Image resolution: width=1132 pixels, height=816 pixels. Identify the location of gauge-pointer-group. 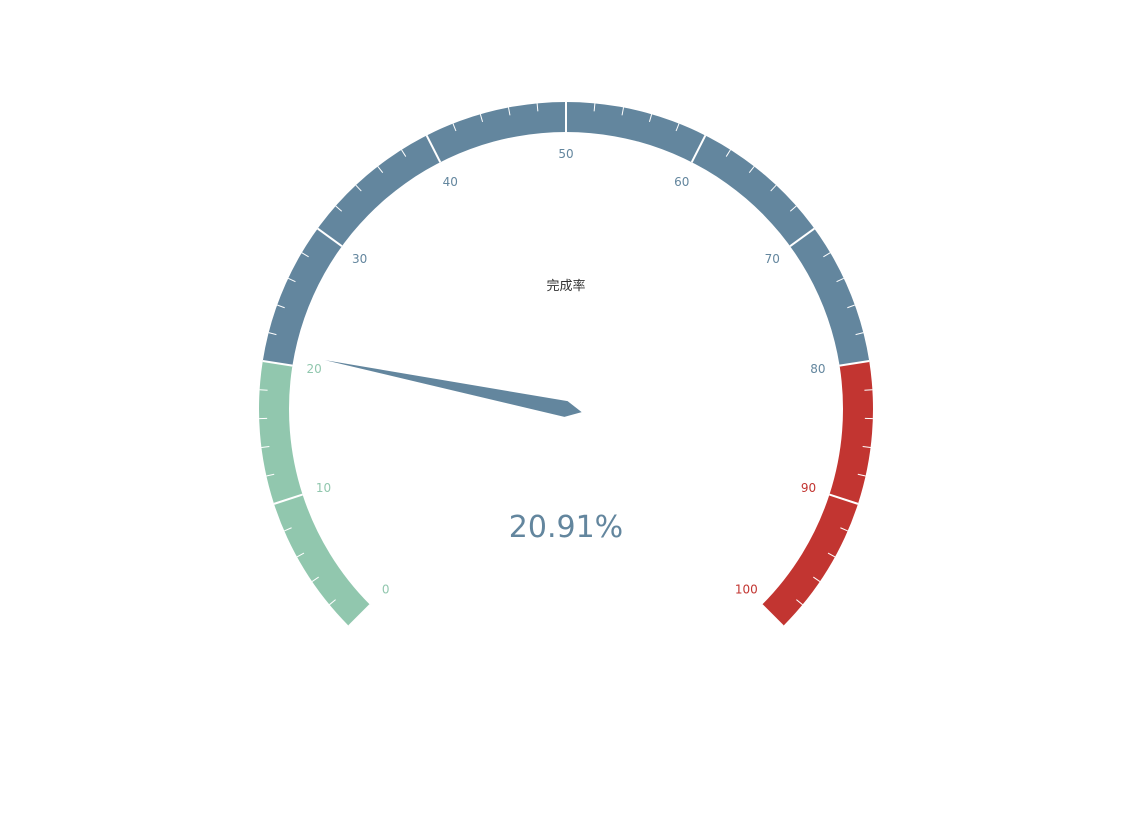
(453, 388).